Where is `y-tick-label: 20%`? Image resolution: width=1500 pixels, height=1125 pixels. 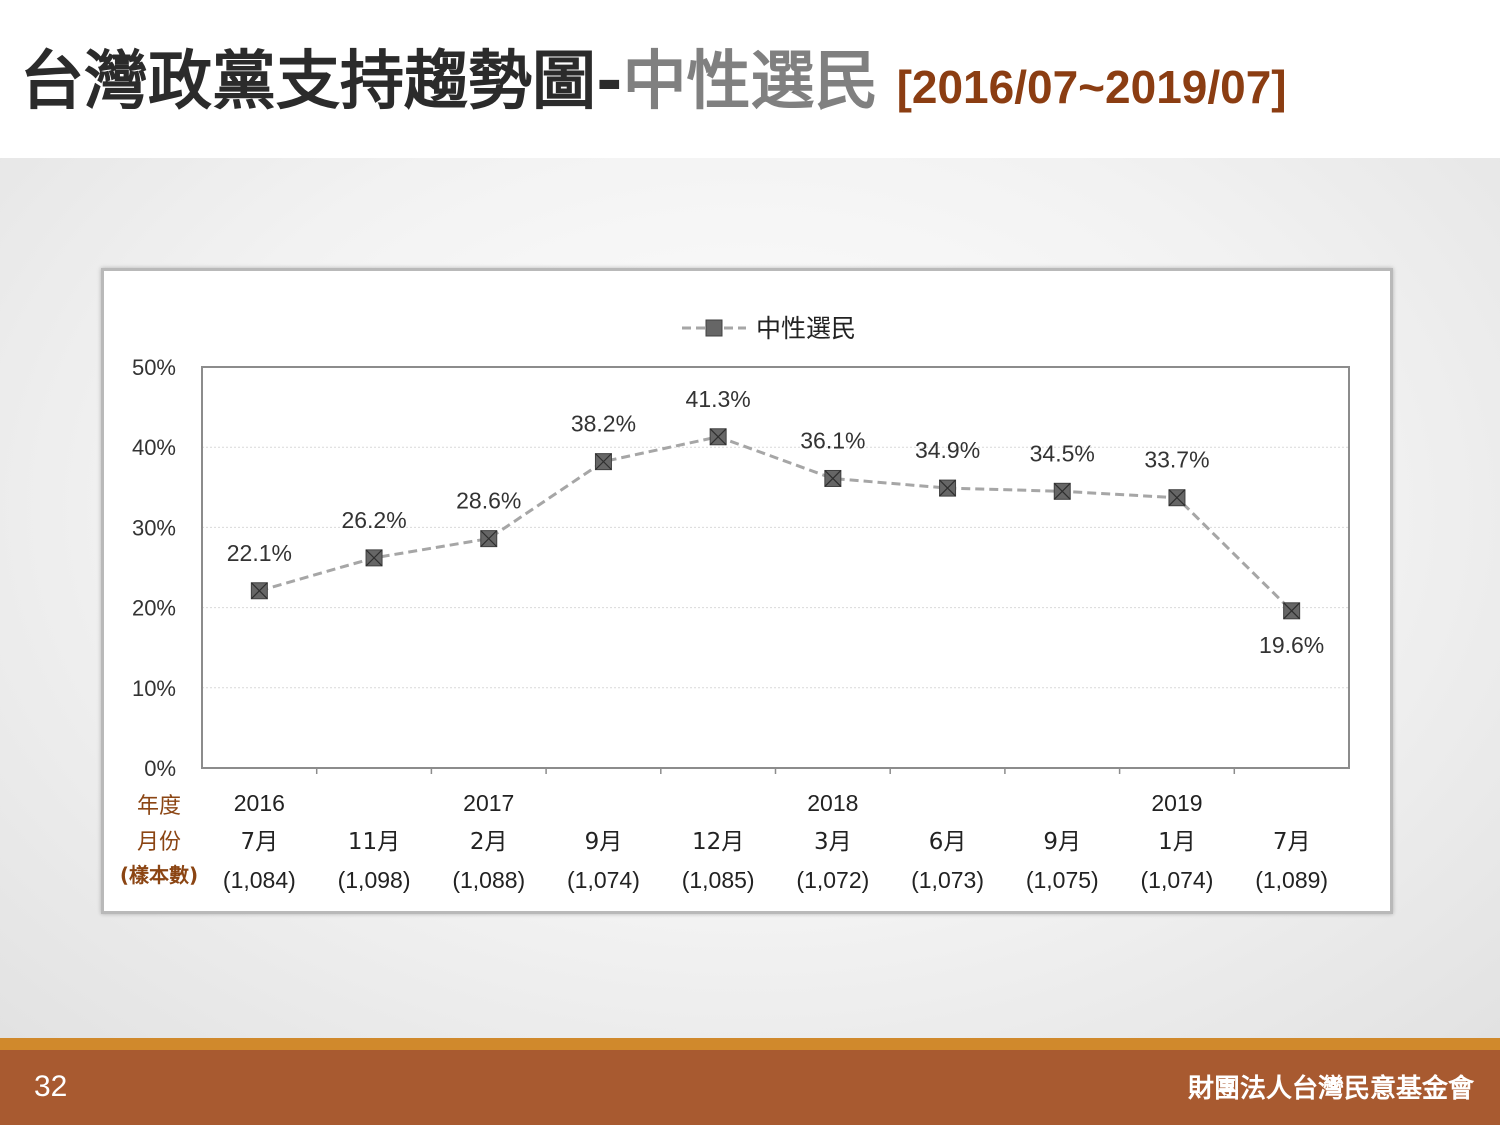 y-tick-label: 20% is located at coordinates (154, 608).